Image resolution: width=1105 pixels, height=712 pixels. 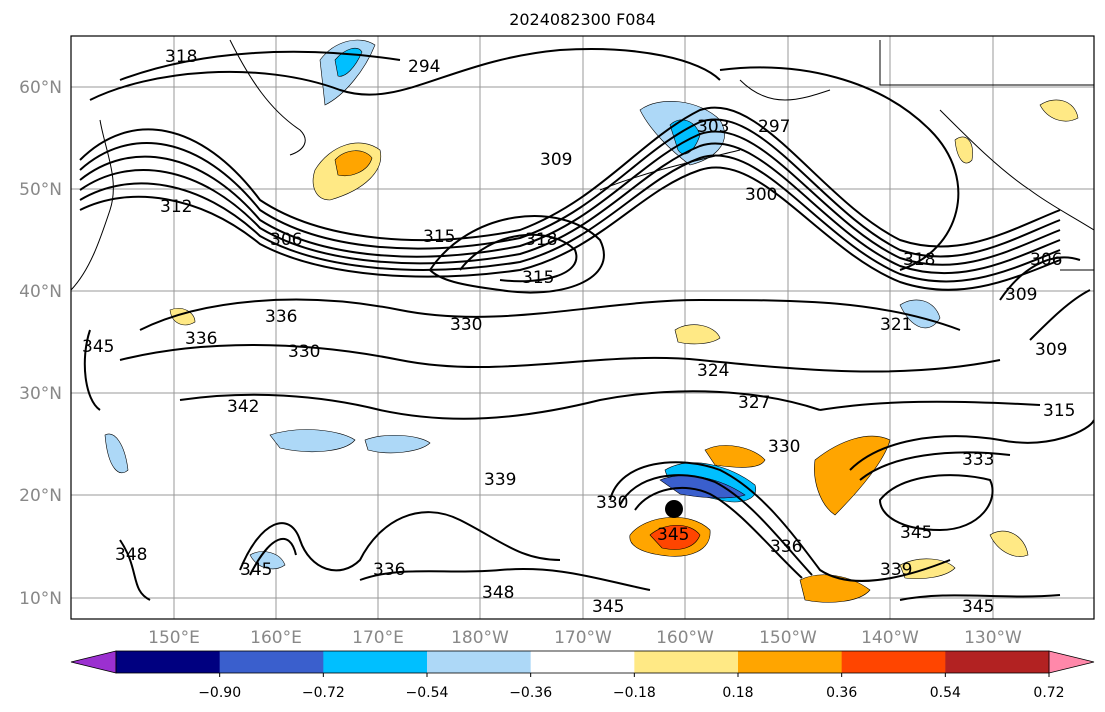 What do you see at coordinates (993, 638) in the screenshot?
I see `lon-tick-label: 130°W` at bounding box center [993, 638].